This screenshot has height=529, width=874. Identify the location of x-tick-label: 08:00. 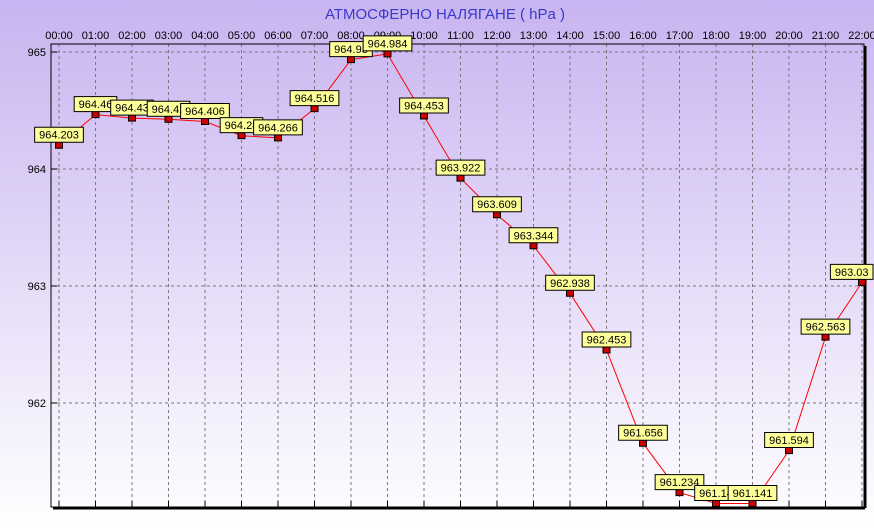
(351, 36).